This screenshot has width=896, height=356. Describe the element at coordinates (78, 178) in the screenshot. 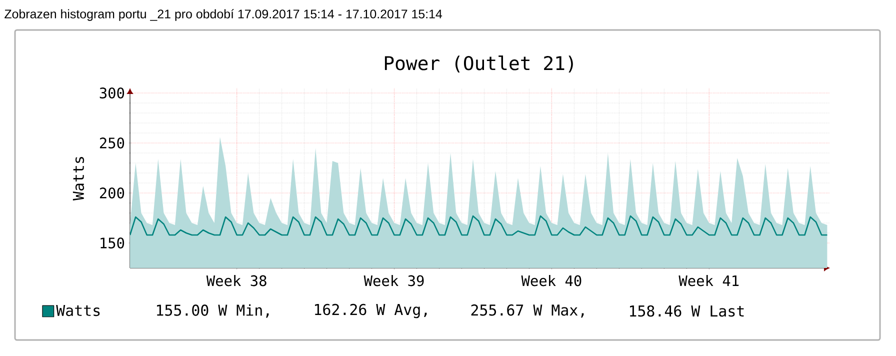

I see `y-axis-title: Watts` at that location.